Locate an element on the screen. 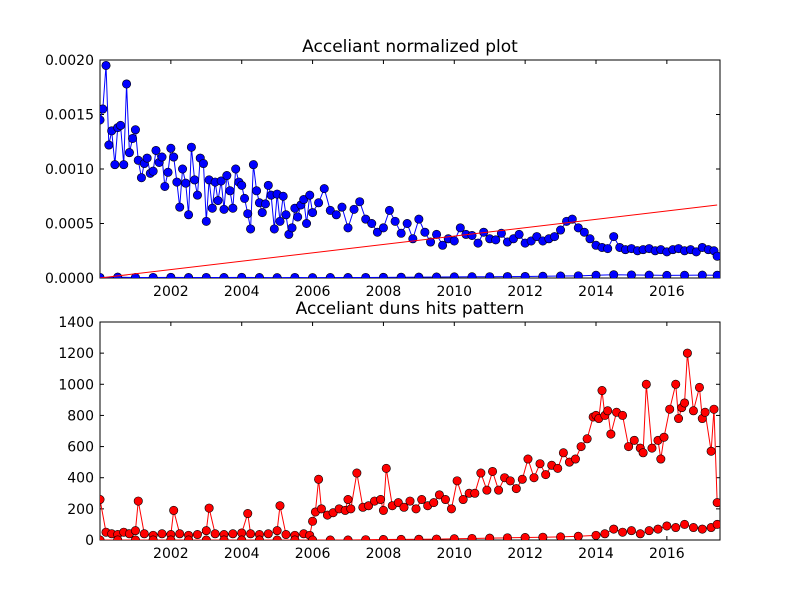 This screenshot has height=604, width=800. duns-x-tick-label: 2004 is located at coordinates (242, 554).